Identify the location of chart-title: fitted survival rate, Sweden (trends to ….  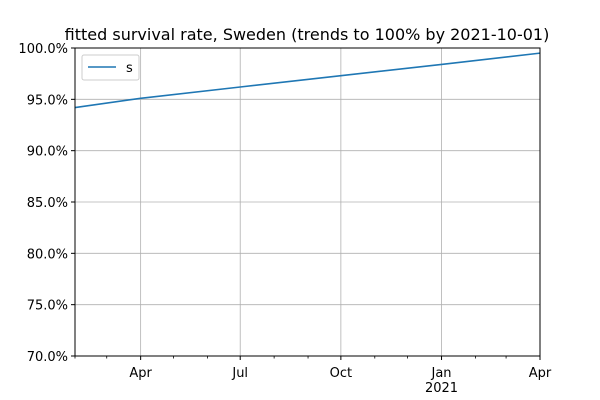
(307, 34).